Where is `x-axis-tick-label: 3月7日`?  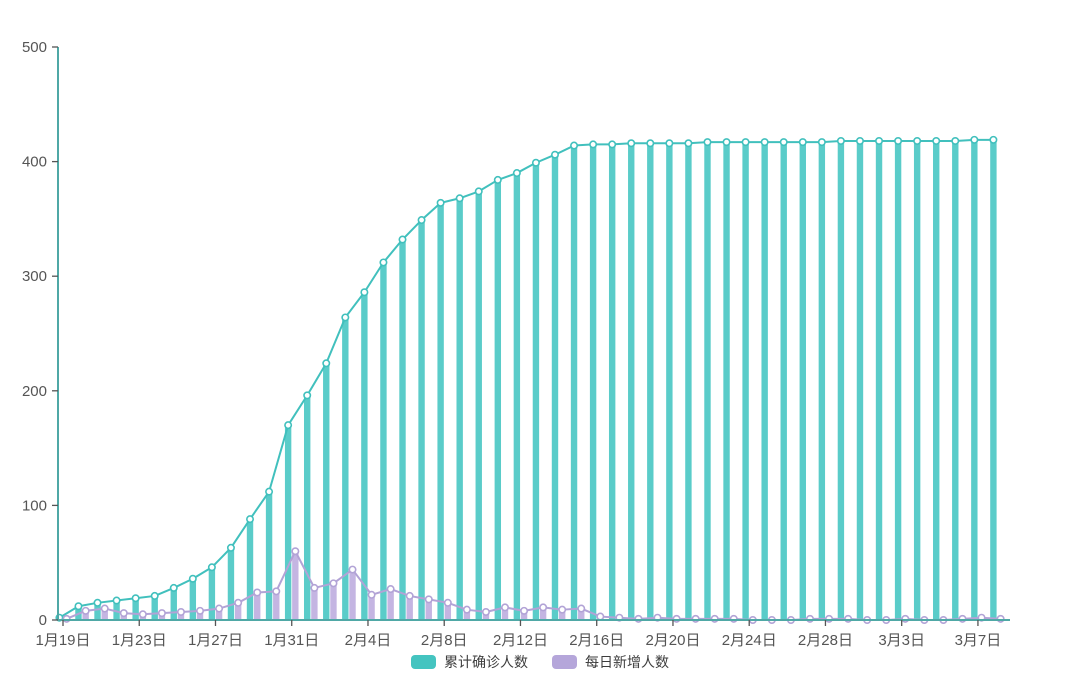
x-axis-tick-label: 3月7日 is located at coordinates (978, 640).